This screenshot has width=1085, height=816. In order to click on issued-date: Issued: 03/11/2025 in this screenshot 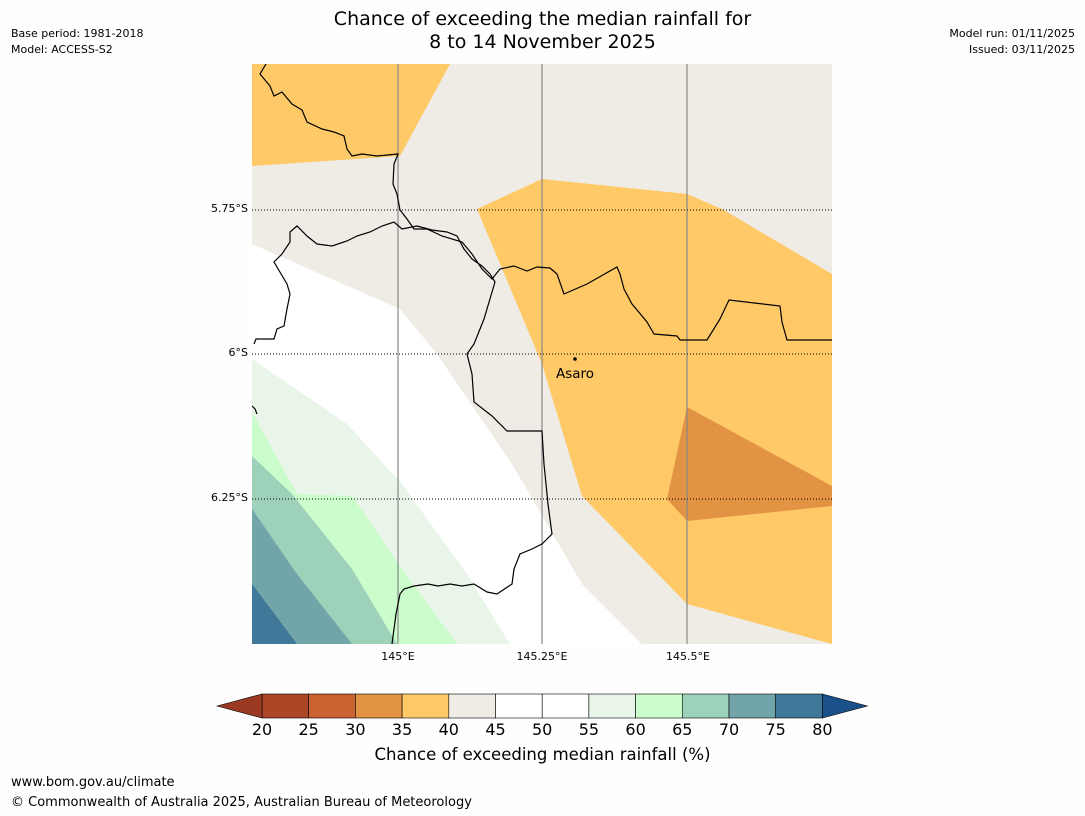, I will do `click(1021, 49)`.